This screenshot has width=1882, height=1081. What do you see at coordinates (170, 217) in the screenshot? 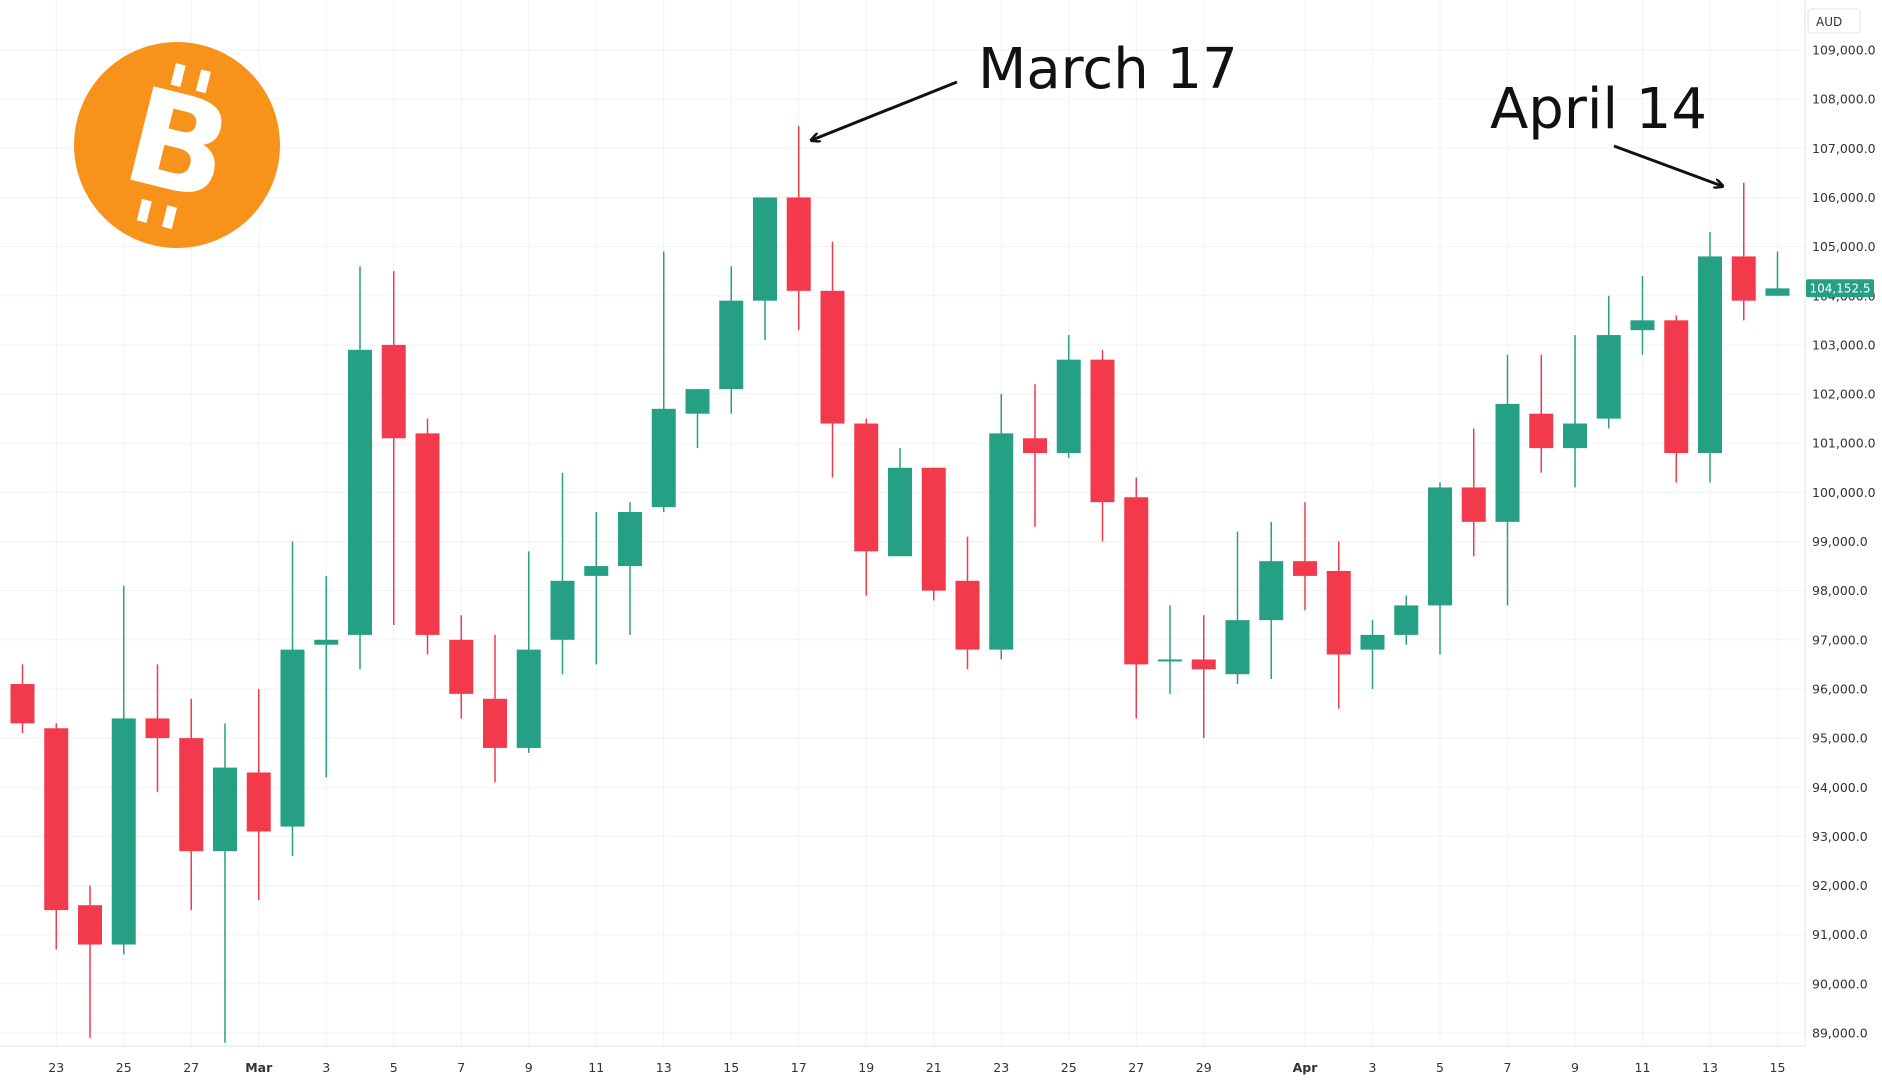
I see `bitcoin-stroke-bottom-right` at bounding box center [170, 217].